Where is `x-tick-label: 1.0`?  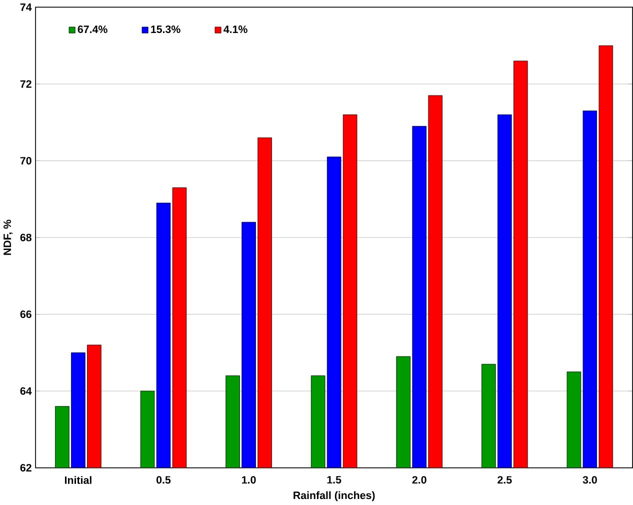
x-tick-label: 1.0 is located at coordinates (249, 480).